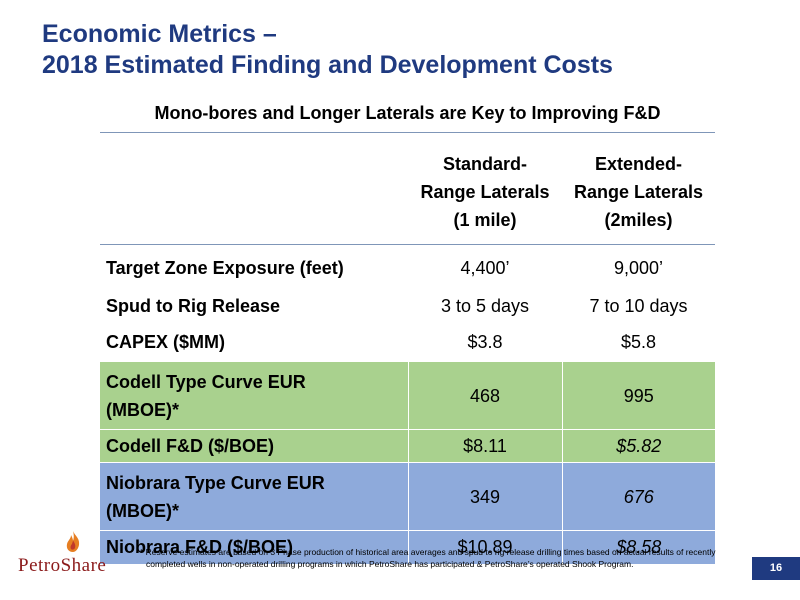 The width and height of the screenshot is (800, 600). I want to click on row-label: CAPEX ($MM), so click(166, 342).